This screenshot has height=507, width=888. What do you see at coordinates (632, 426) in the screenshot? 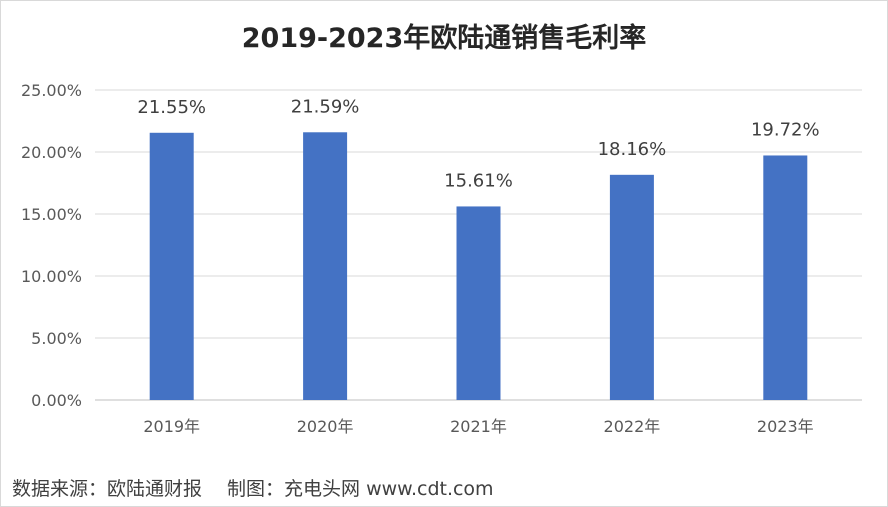
I see `x-tick-label: 2022年` at bounding box center [632, 426].